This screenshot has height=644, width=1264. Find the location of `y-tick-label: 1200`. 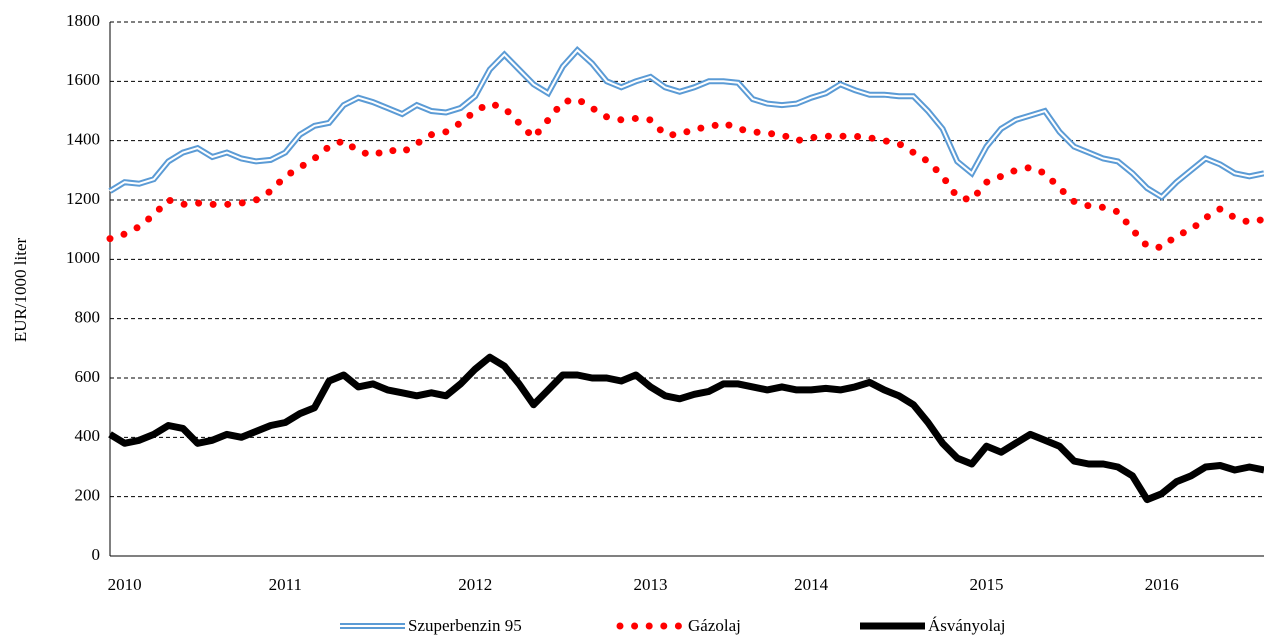

y-tick-label: 1200 is located at coordinates (83, 198).